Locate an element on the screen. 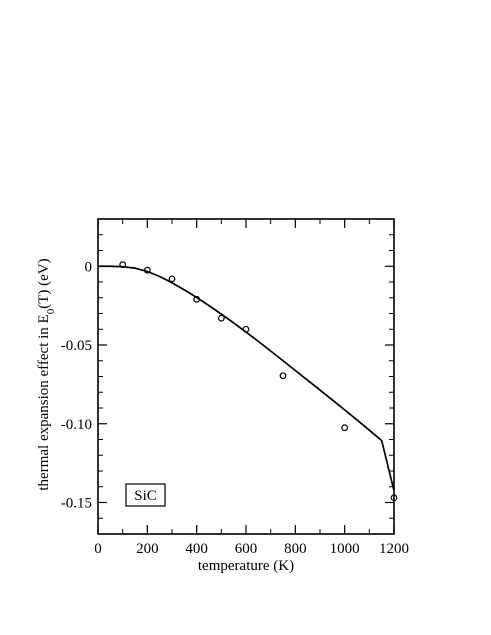 This screenshot has height=635, width=491. x-tick-label: 800 is located at coordinates (295, 549).